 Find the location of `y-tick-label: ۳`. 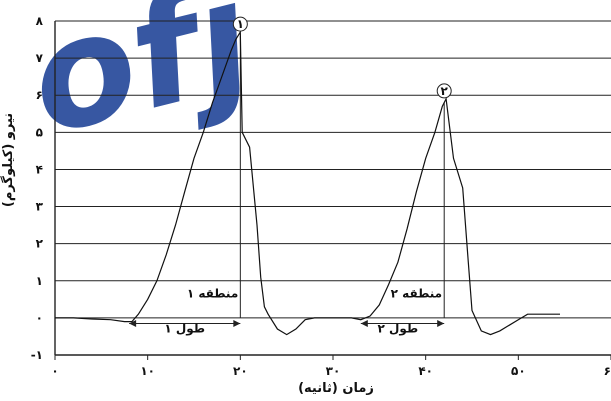

y-tick-label: ۳ is located at coordinates (40, 207).